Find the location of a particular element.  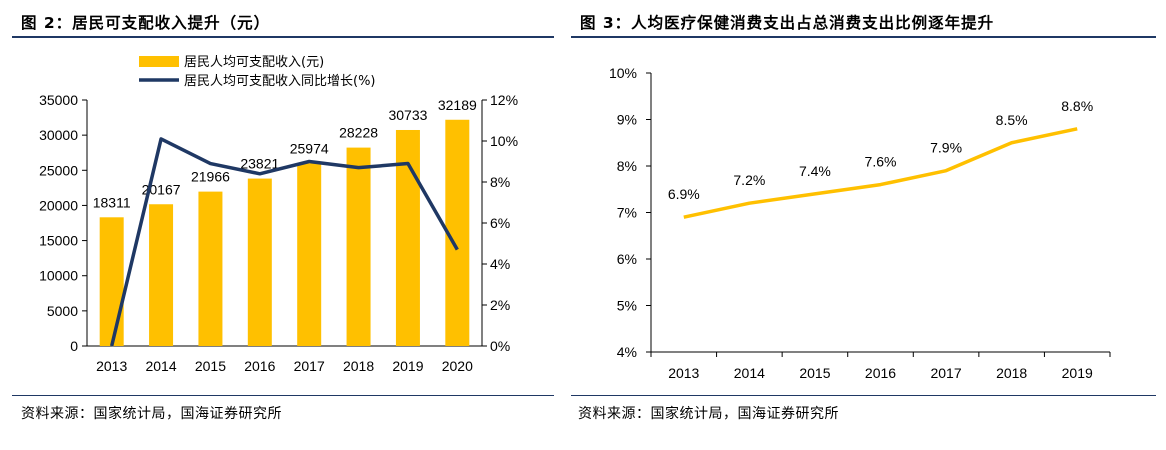

left-y-tick-label: 15000 is located at coordinates (58, 241).